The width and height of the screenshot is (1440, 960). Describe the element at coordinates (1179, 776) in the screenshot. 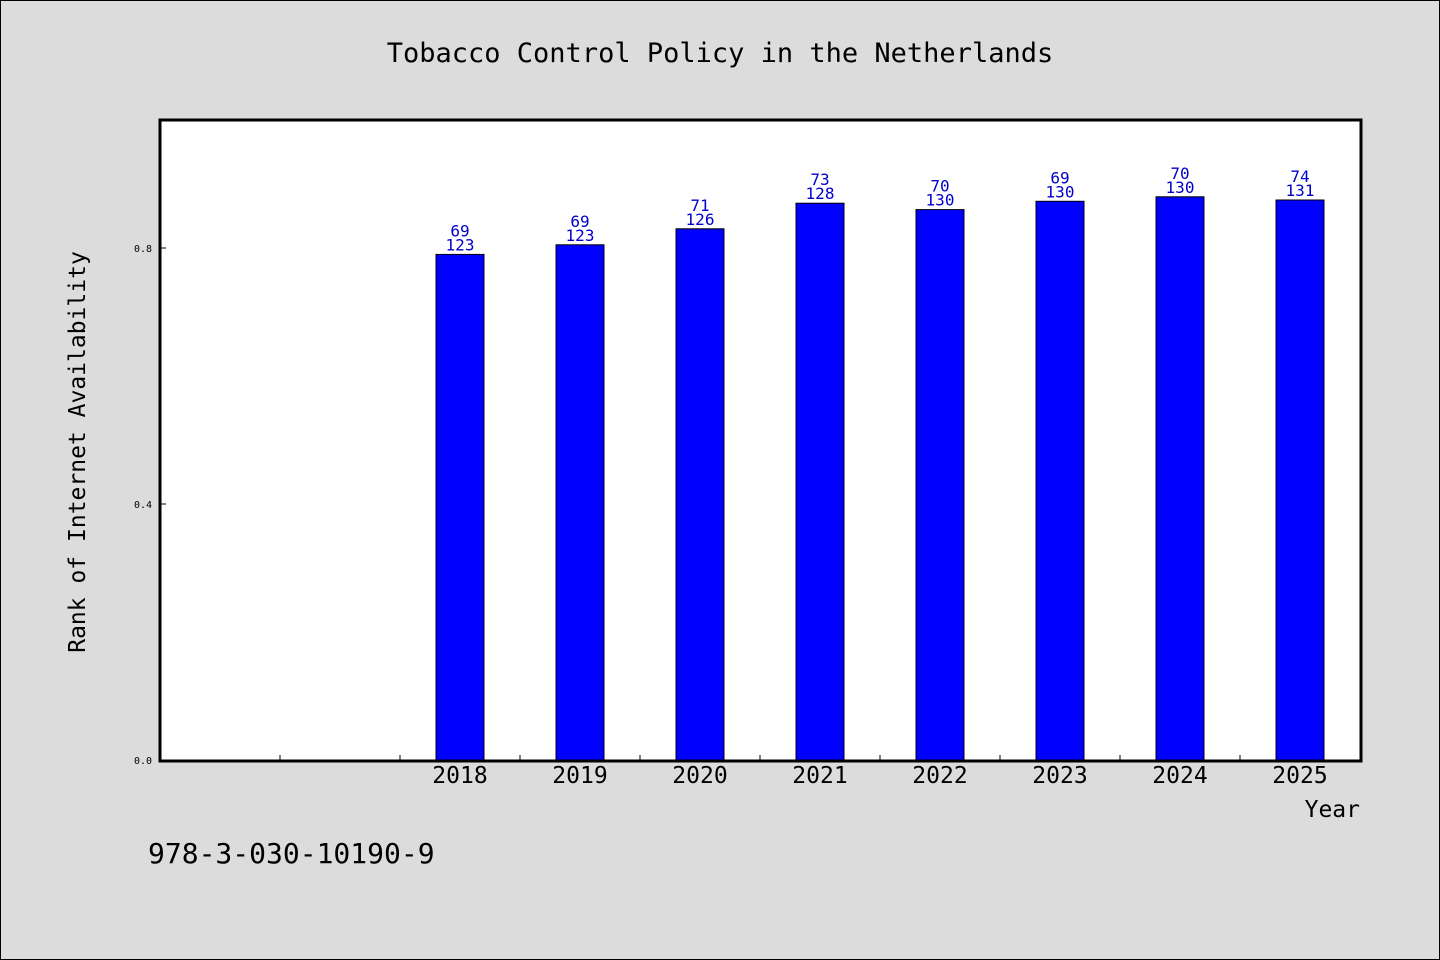

I see `x-tick-label: 2024` at that location.